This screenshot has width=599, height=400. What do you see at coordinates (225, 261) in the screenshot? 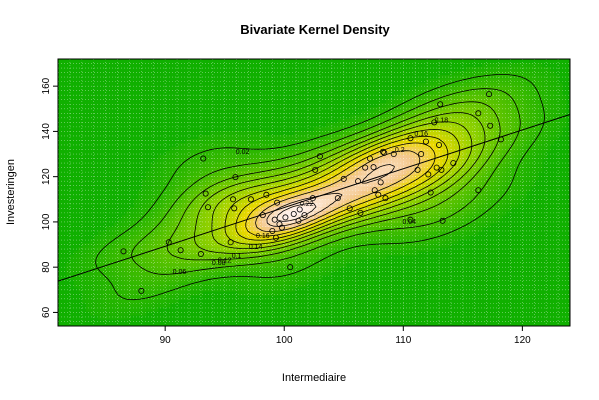
I see `contour-label: 0.12` at bounding box center [225, 261].